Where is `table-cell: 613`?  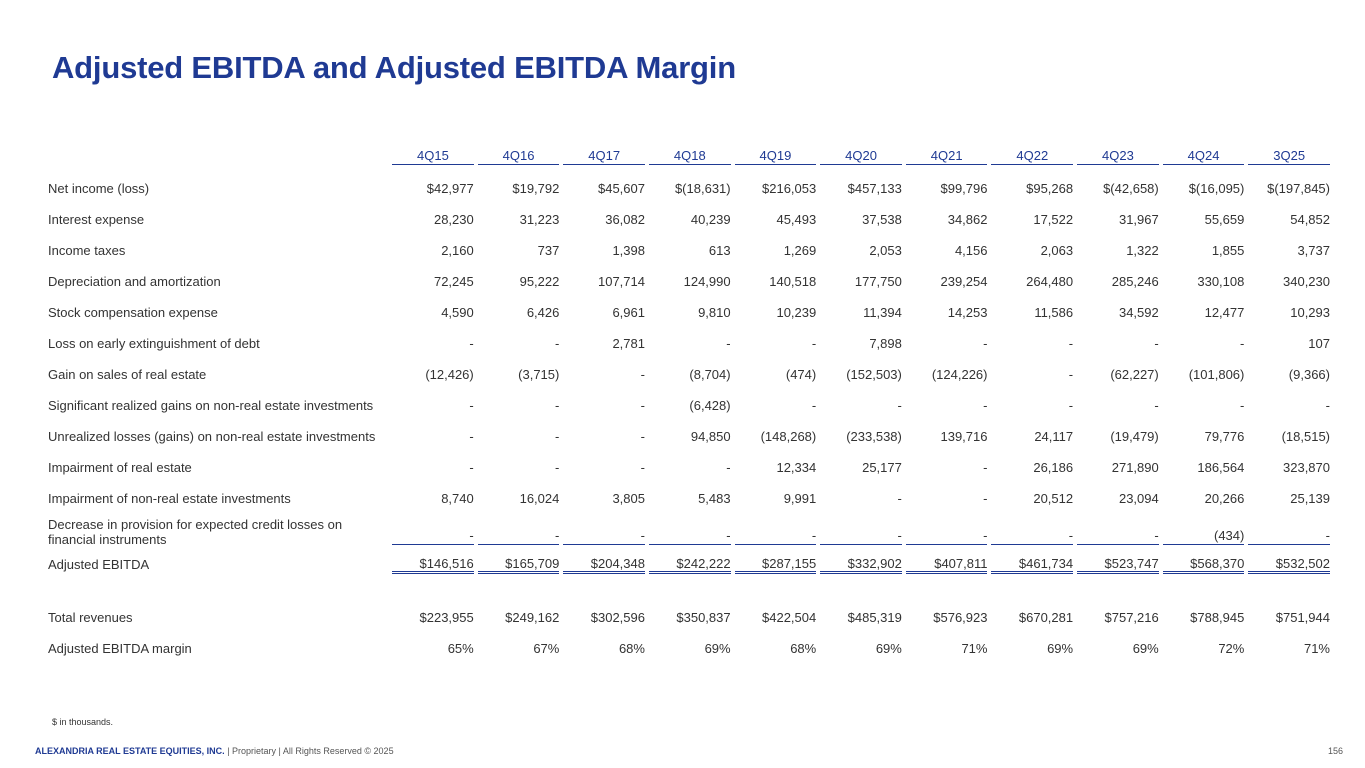
table-cell: 613 is located at coordinates (719, 250).